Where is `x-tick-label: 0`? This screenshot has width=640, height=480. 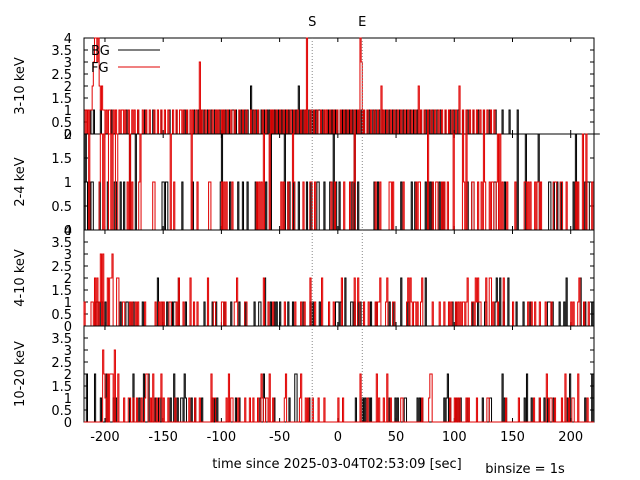 x-tick-label: 0 is located at coordinates (338, 437).